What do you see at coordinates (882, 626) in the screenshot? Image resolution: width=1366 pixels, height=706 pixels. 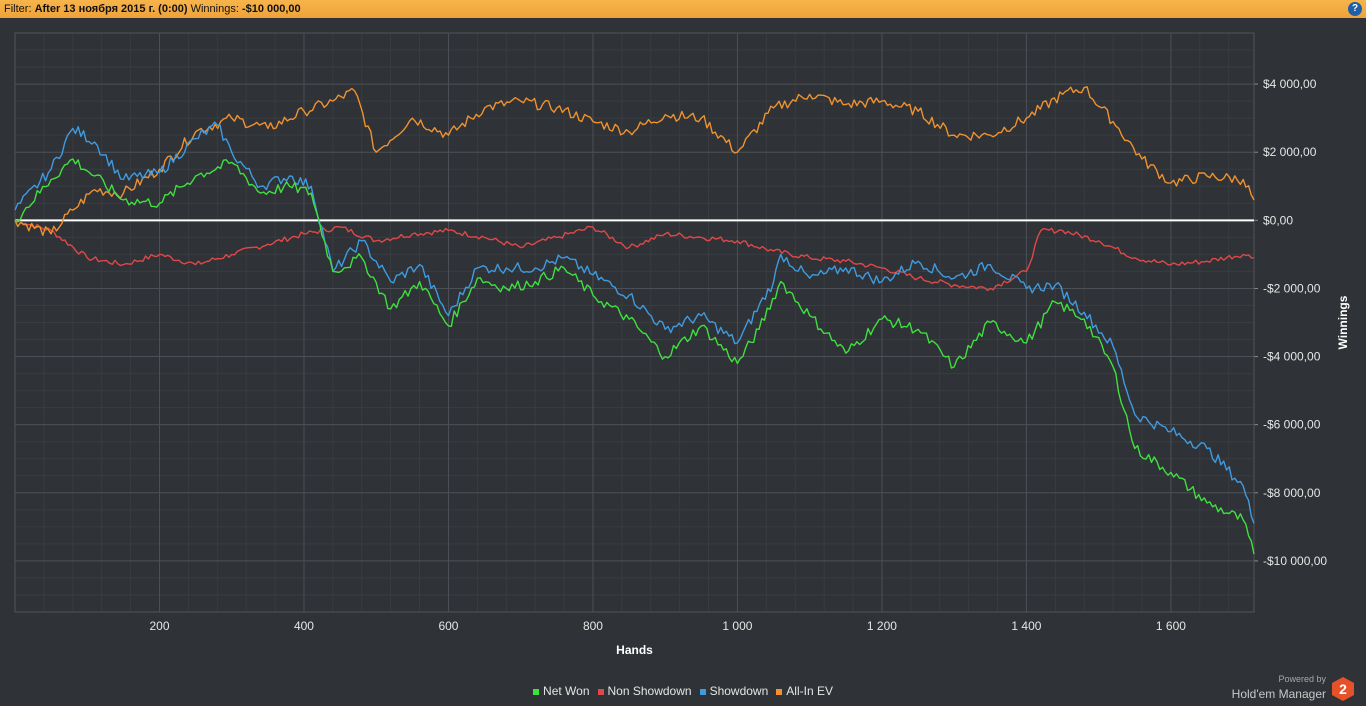 I see `x-tick-label: 1 200` at bounding box center [882, 626].